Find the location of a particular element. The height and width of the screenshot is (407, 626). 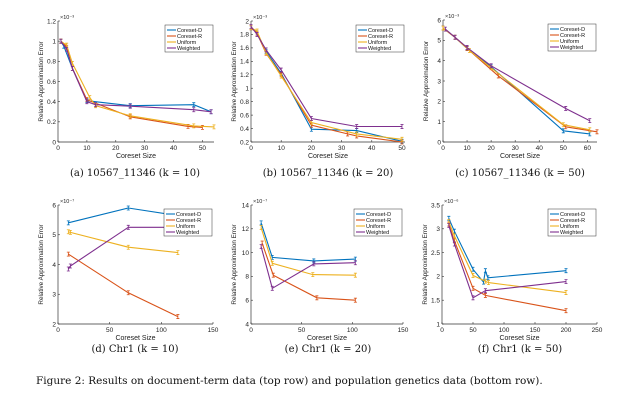

y-tick-label: 5 is located at coordinates (439, 41).